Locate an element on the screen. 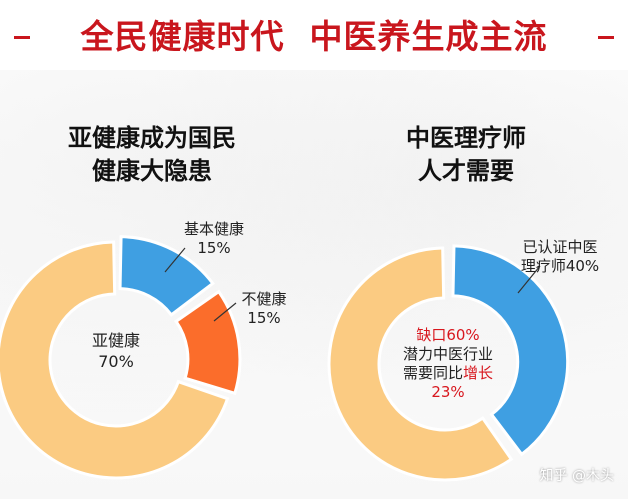 This screenshot has width=628, height=499. chart1-slice-label-basic-health-name: 基本健康 is located at coordinates (213, 229).